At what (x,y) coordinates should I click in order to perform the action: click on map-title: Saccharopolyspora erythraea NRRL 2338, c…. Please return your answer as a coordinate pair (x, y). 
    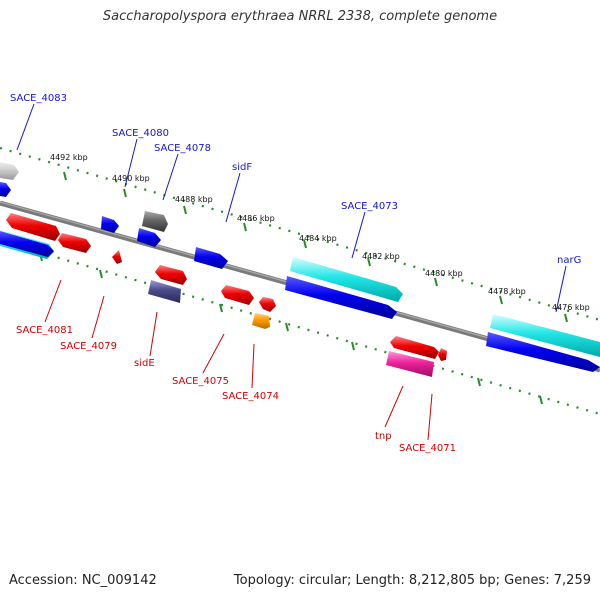
    Looking at the image, I should click on (300, 16).